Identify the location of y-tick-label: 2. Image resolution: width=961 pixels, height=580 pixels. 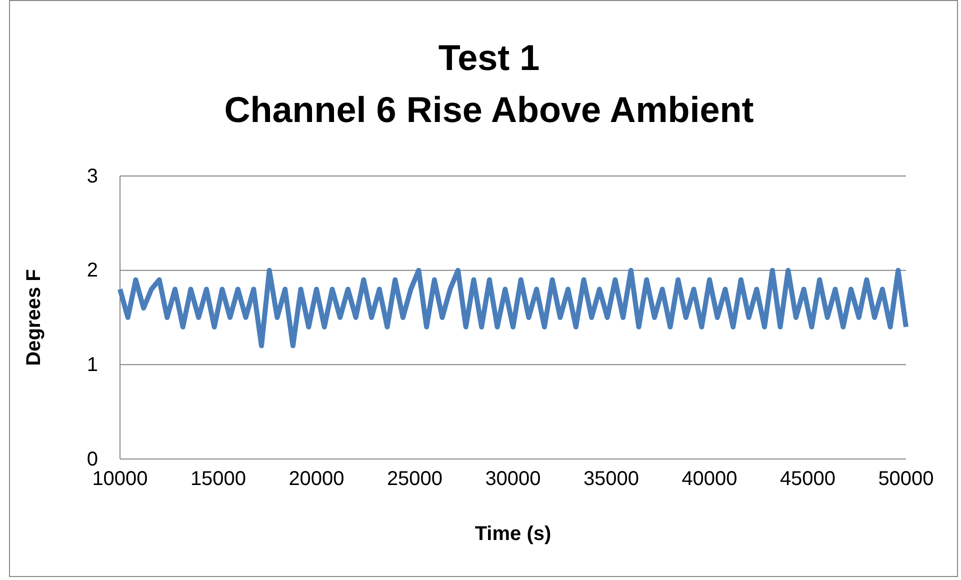
(92, 271).